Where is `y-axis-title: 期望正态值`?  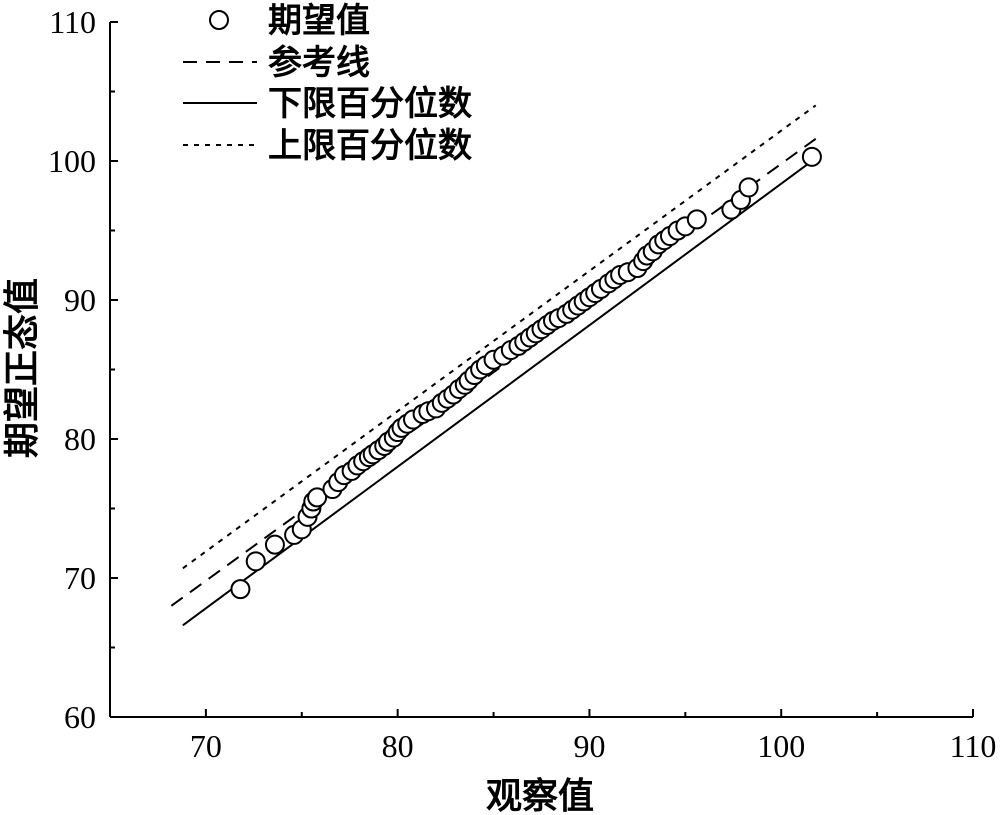
y-axis-title: 期望正态值 is located at coordinates (22, 368).